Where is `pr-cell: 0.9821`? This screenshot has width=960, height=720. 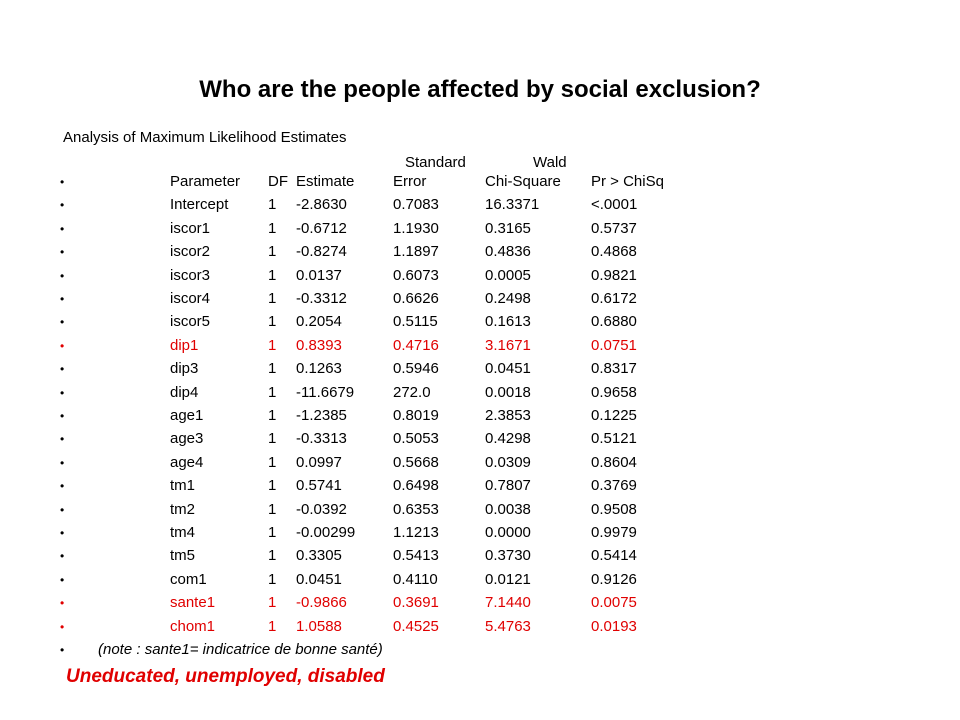
pr-cell: 0.9821 is located at coordinates (614, 275).